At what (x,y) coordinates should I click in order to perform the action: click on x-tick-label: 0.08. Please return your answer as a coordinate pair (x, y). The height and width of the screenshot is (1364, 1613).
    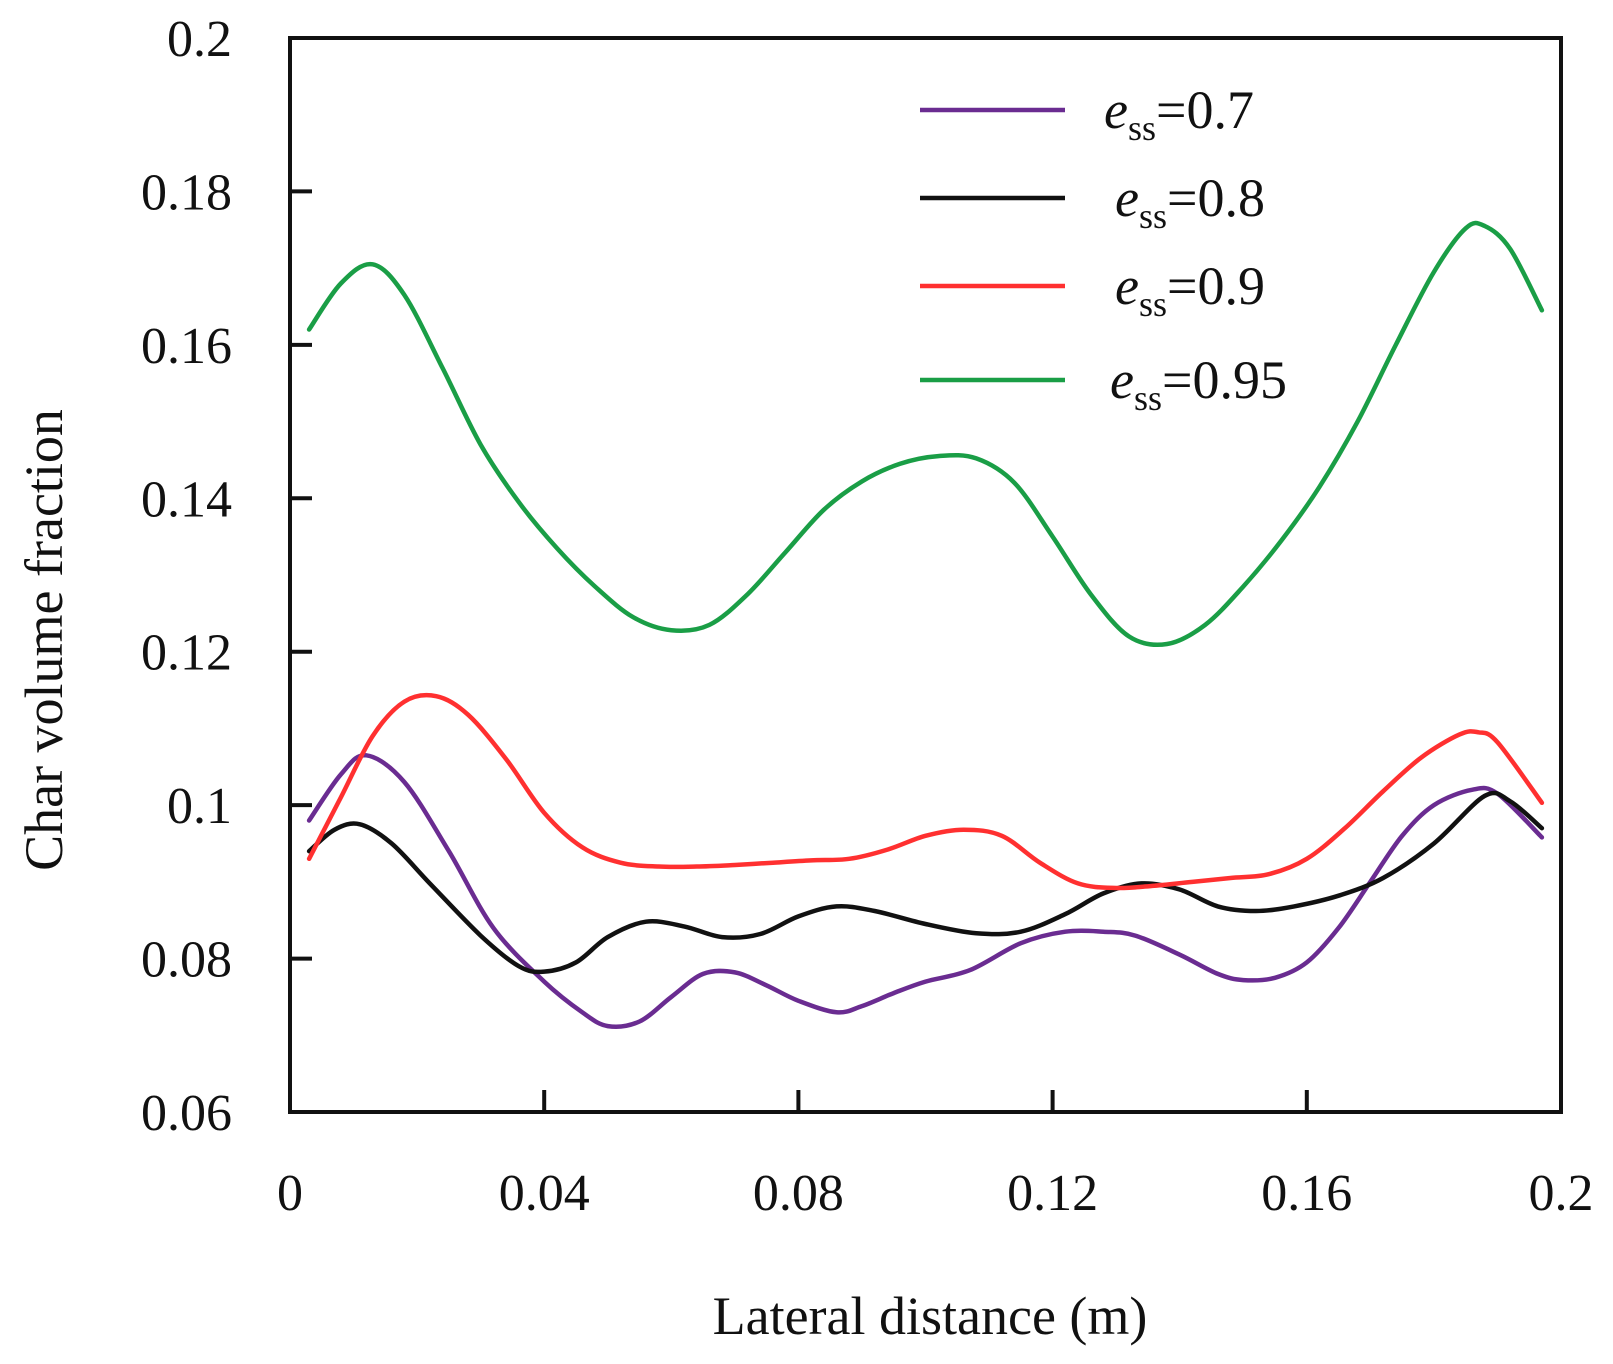
    Looking at the image, I should click on (798, 1193).